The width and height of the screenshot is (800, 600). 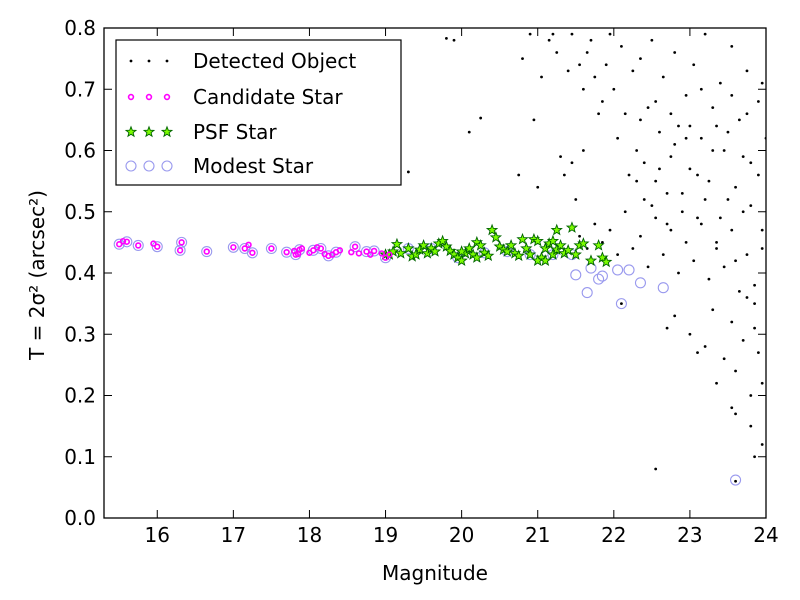 I want to click on legend-marker-large-open-circle, so click(x=131, y=166).